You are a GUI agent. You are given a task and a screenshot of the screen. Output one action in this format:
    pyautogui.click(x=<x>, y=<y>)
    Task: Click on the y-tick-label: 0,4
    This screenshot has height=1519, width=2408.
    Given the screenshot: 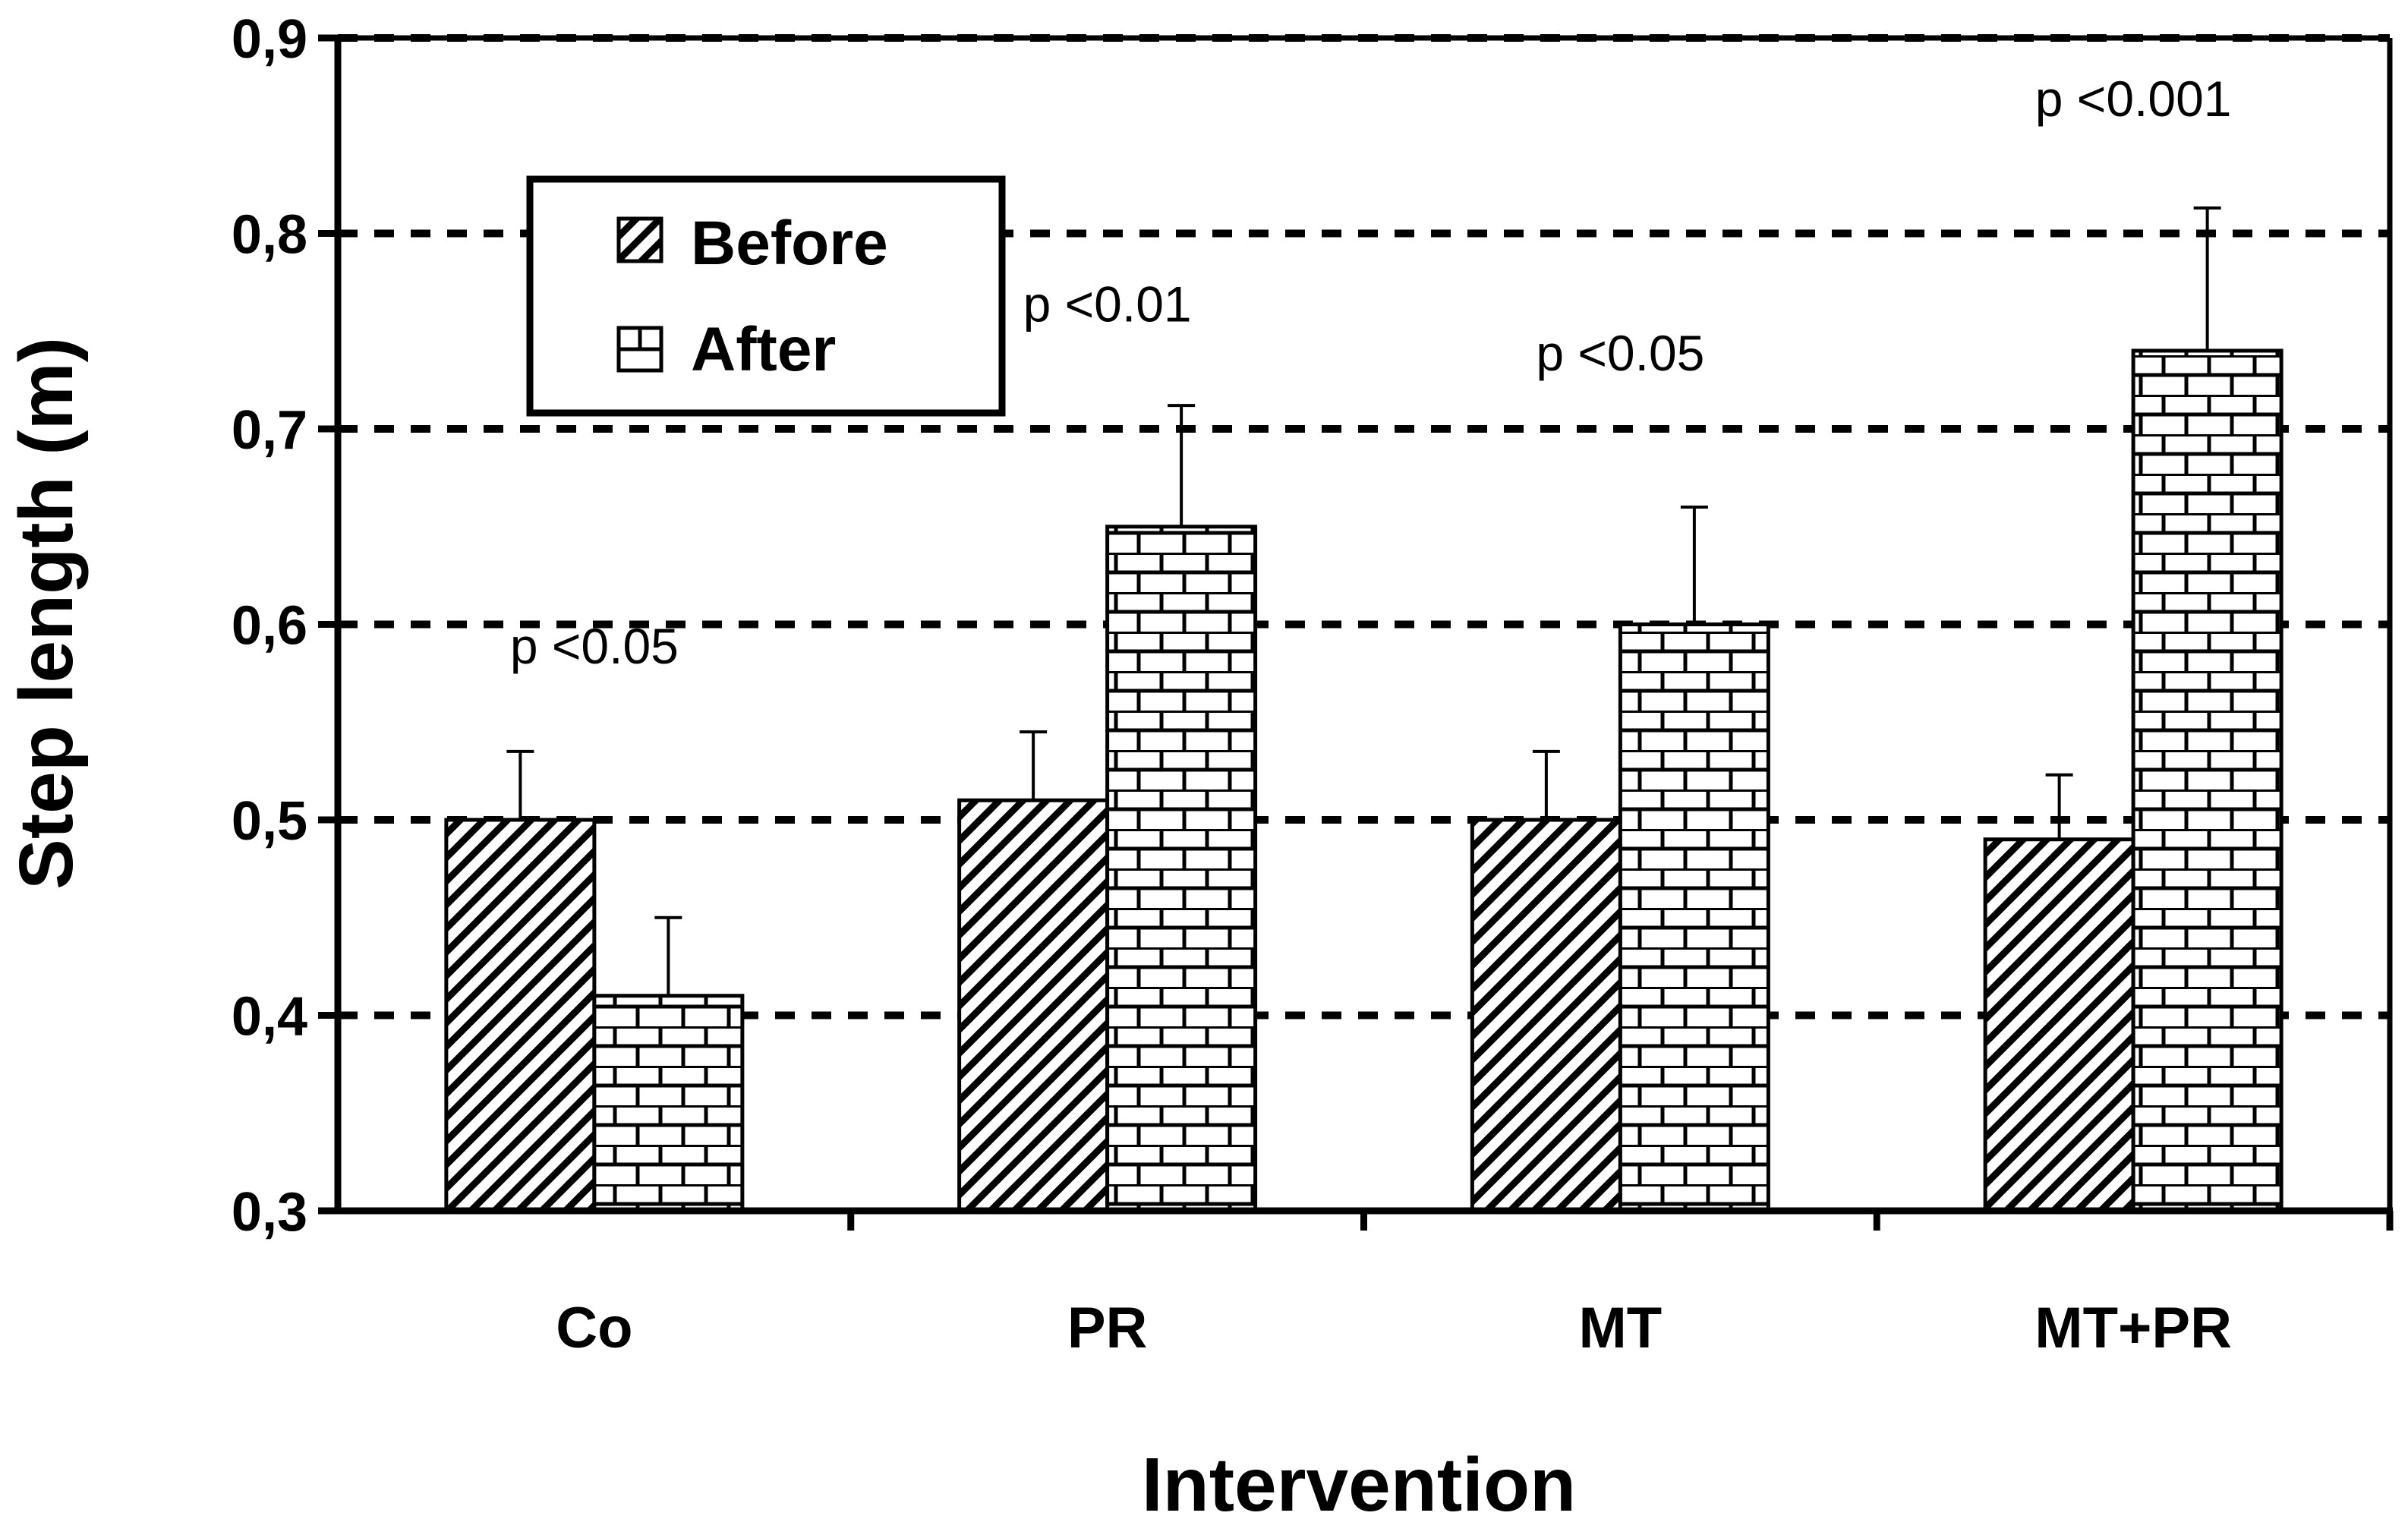 What is the action you would take?
    pyautogui.click(x=269, y=1017)
    